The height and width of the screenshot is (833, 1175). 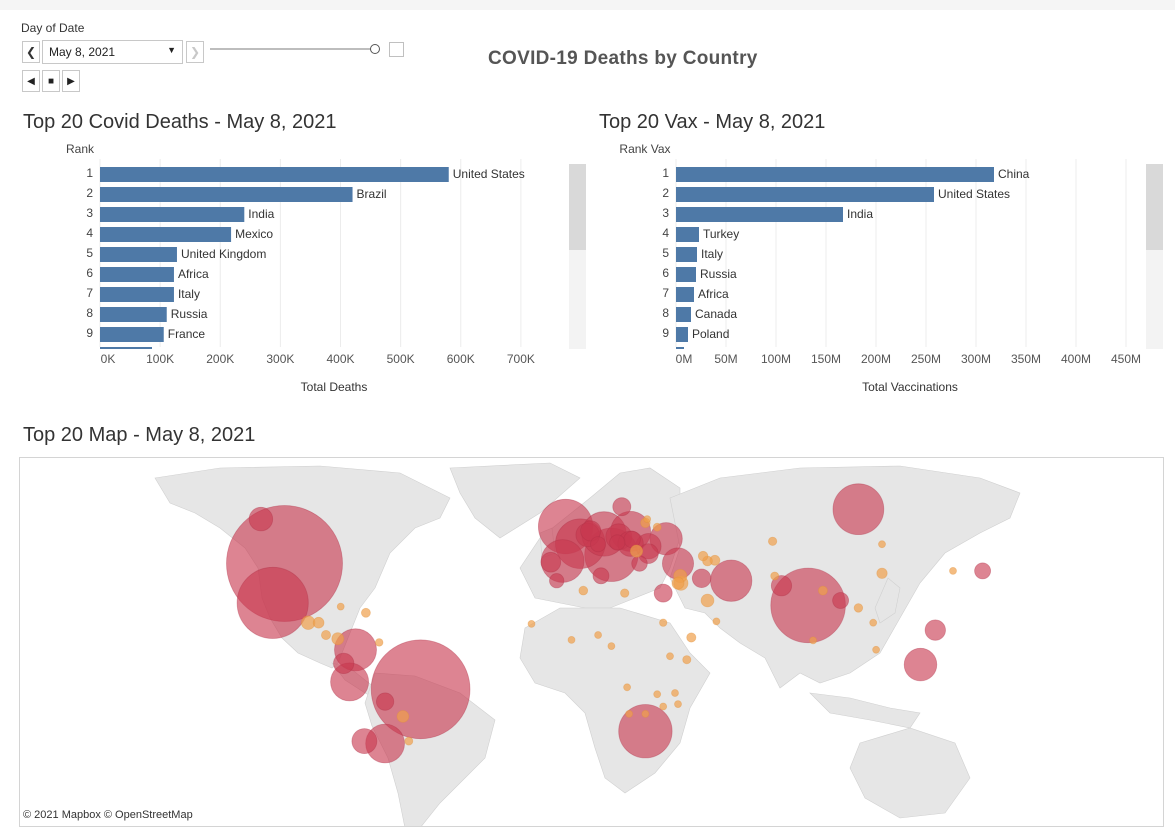 I want to click on map-bubble-brazil, so click(x=420, y=689).